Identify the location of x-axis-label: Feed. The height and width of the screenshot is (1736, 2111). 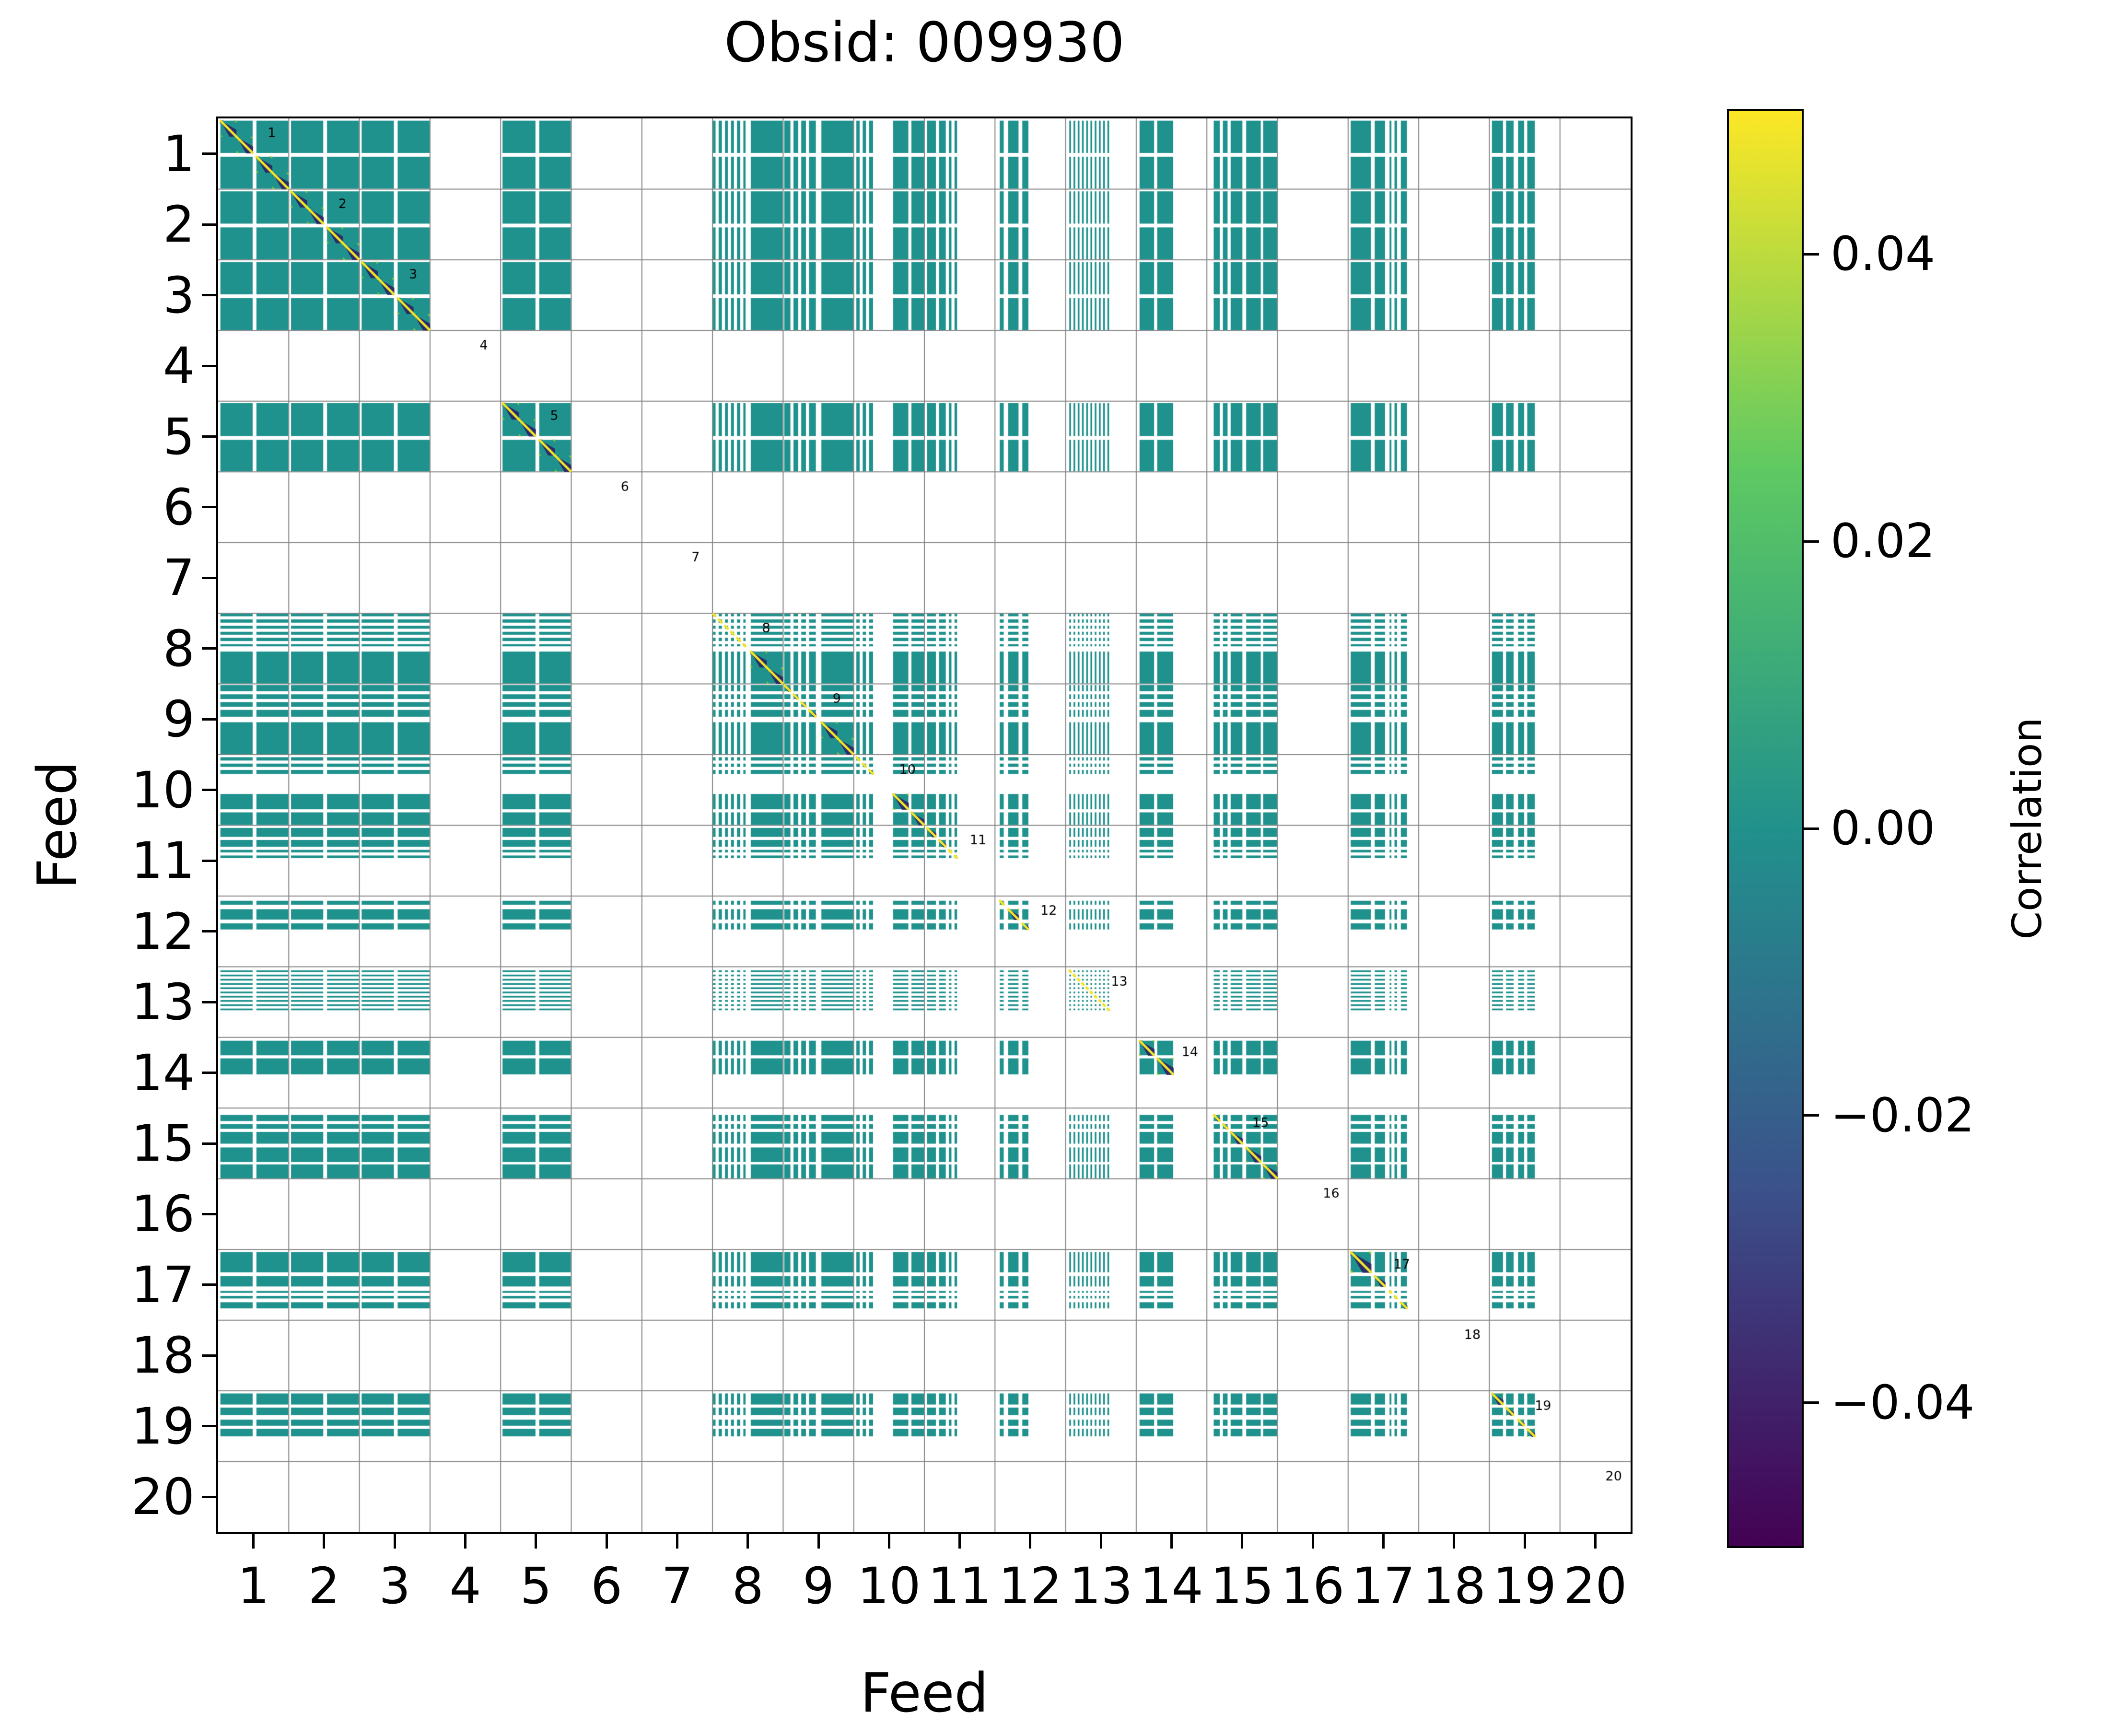
(924, 1693).